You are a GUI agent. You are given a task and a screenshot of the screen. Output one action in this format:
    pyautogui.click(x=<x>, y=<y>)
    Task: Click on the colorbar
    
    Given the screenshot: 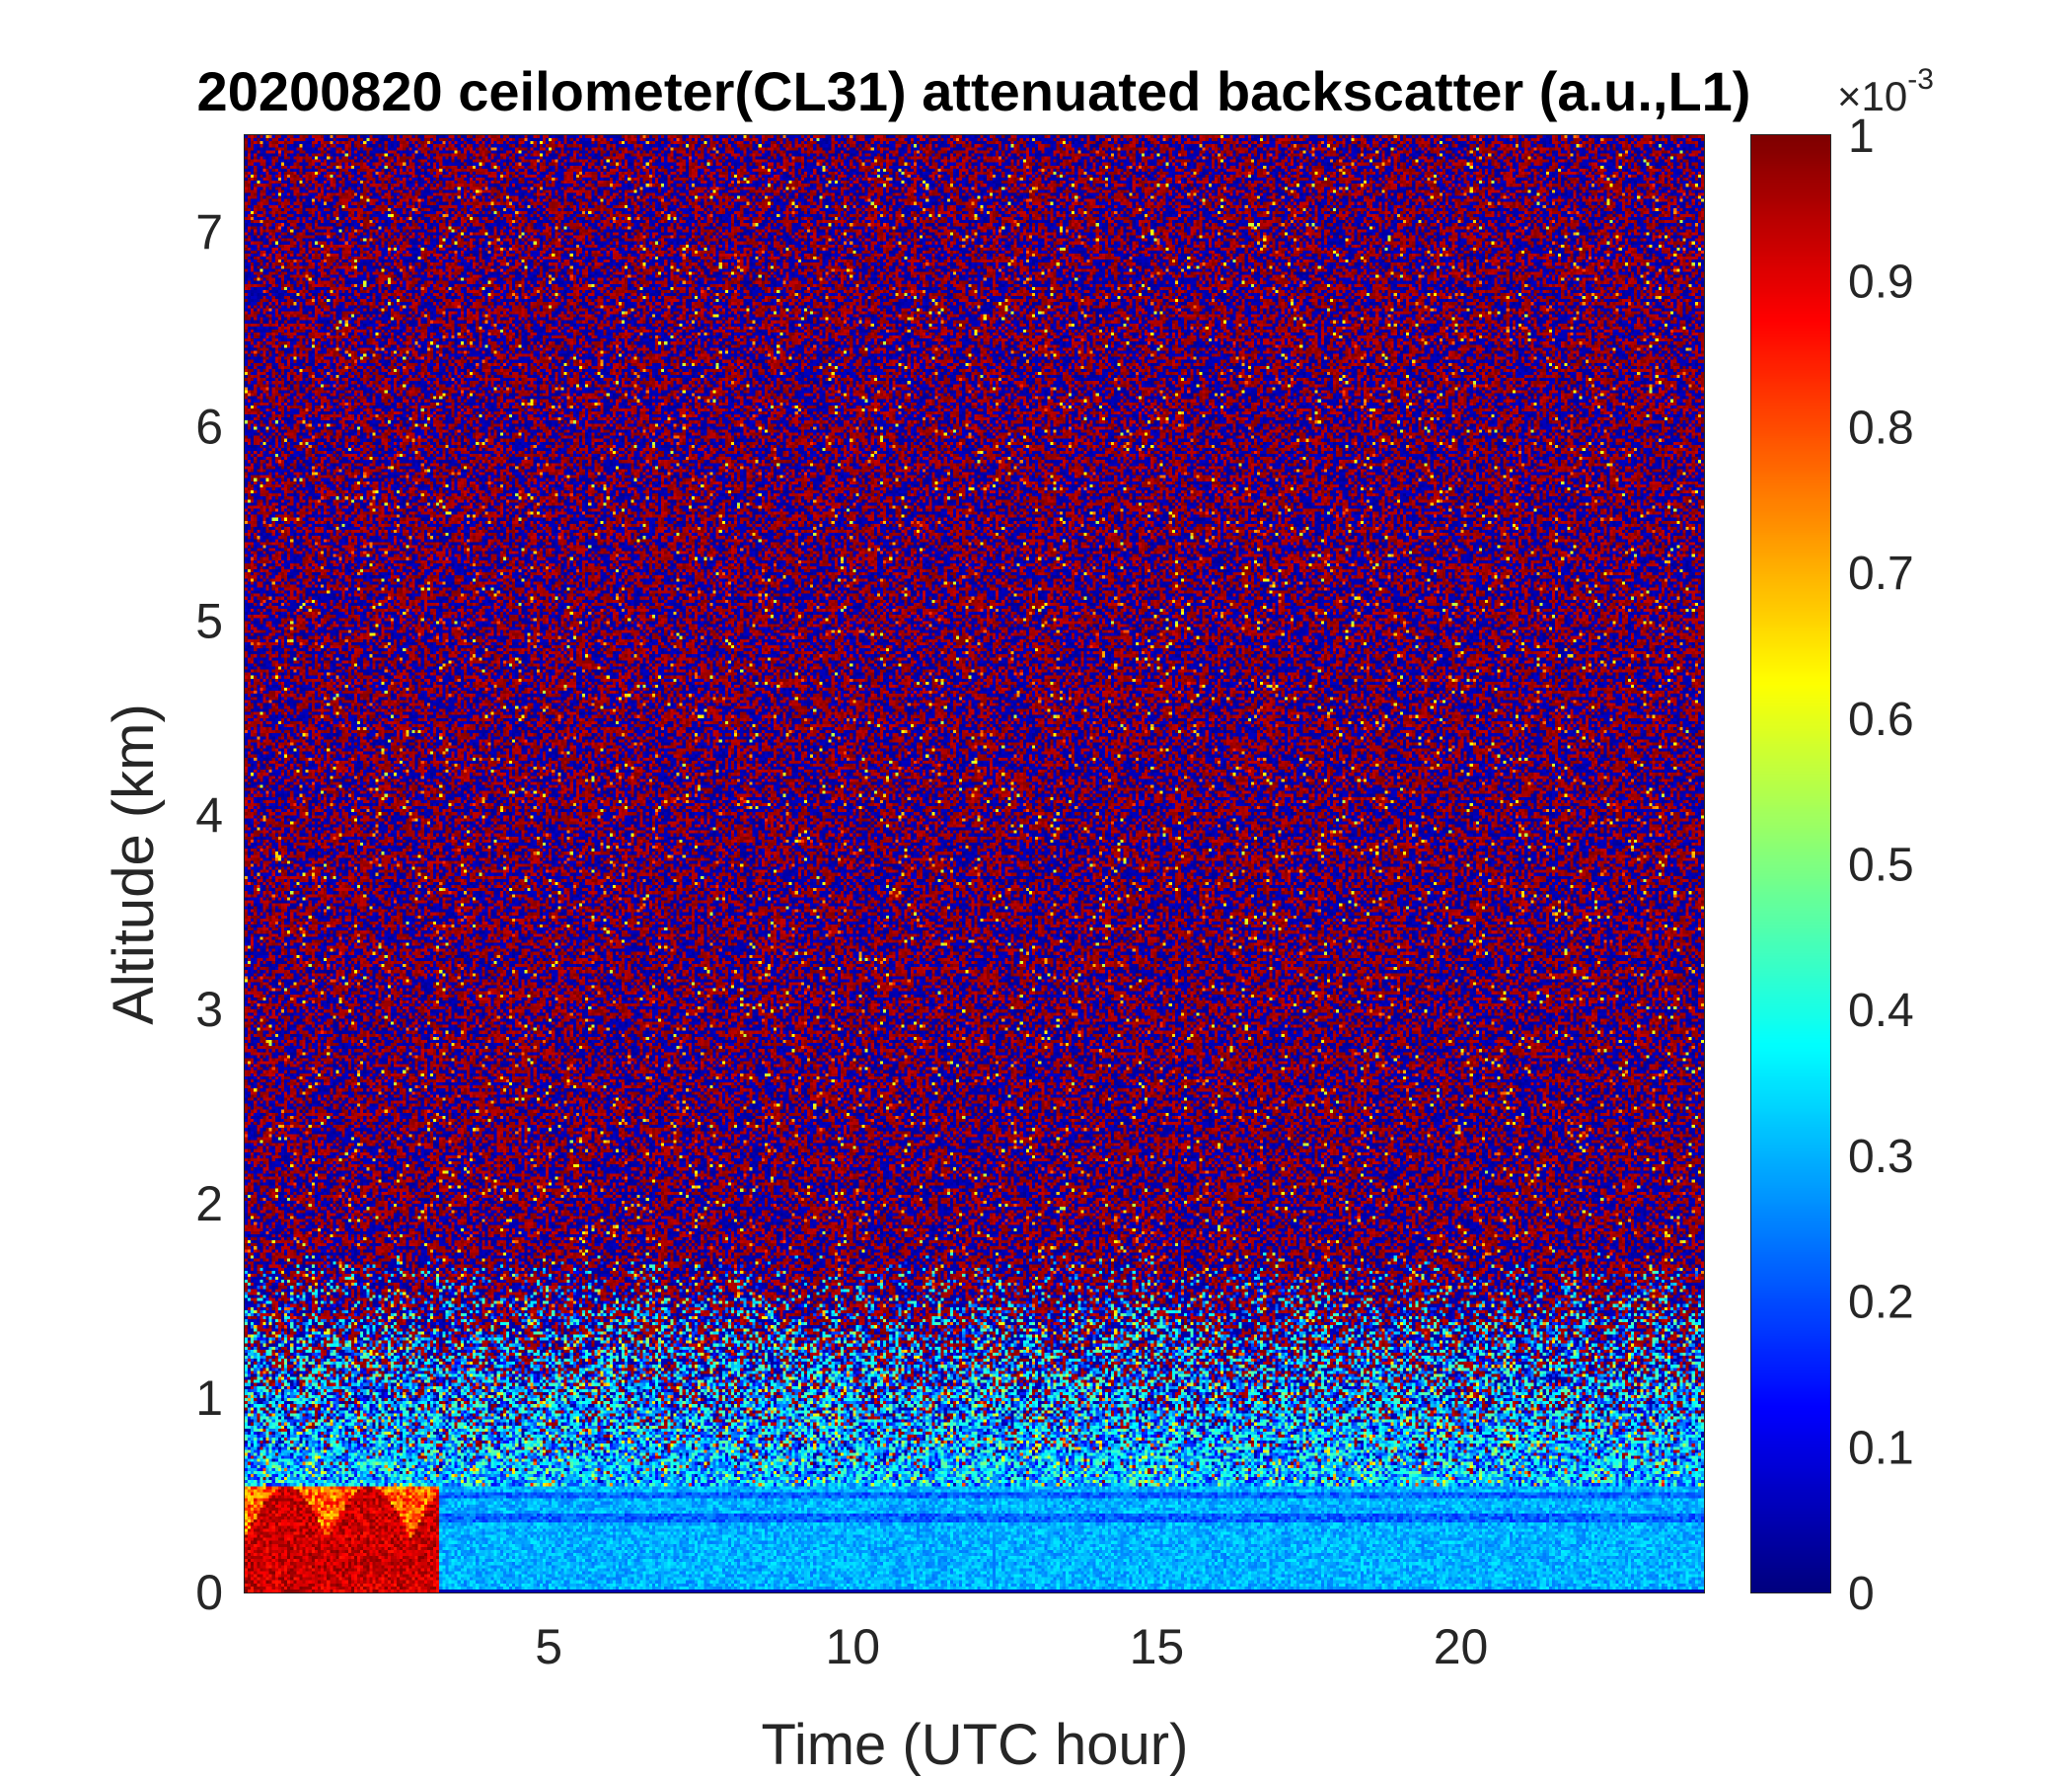 What is the action you would take?
    pyautogui.click(x=1791, y=864)
    